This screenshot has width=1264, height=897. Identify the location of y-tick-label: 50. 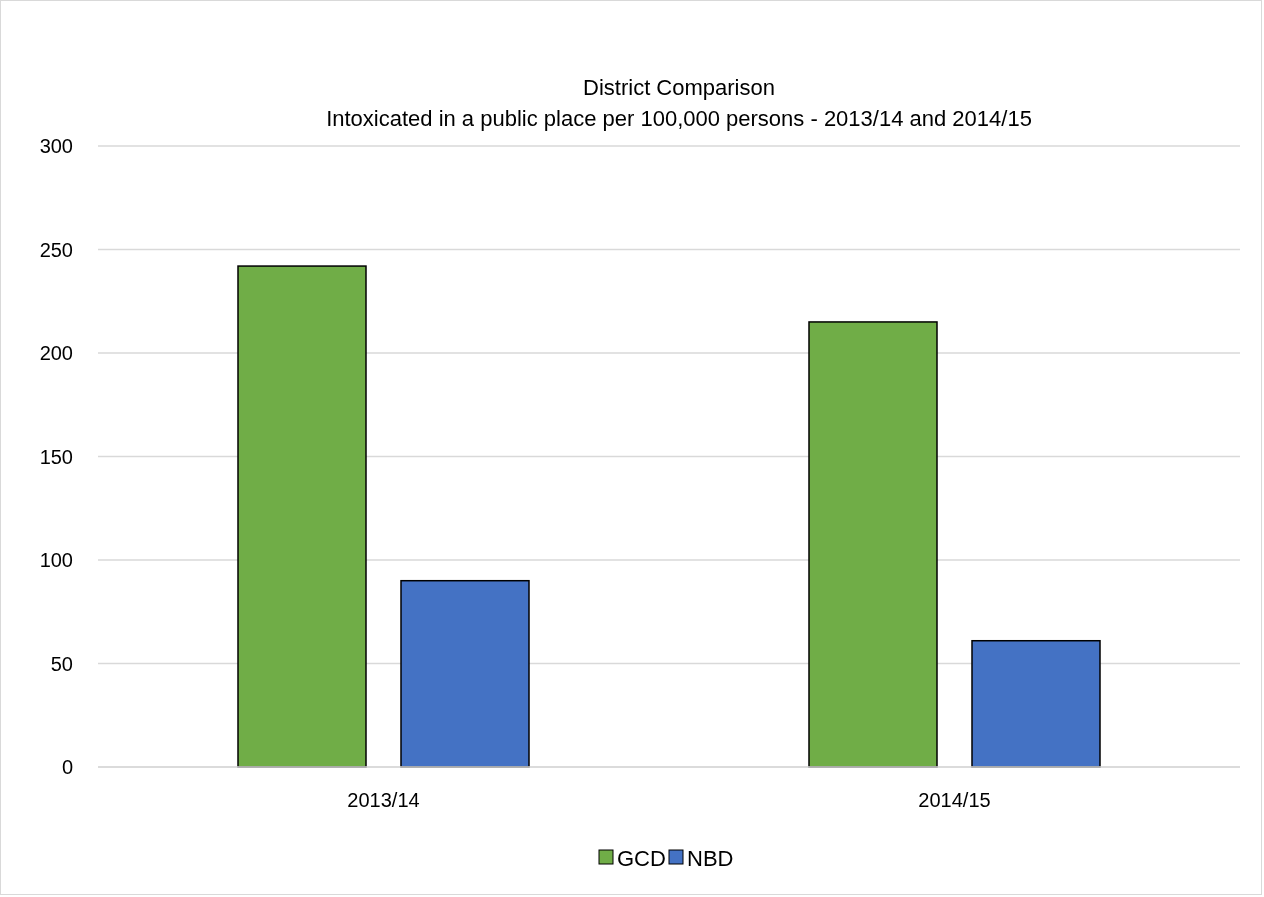
(61, 663).